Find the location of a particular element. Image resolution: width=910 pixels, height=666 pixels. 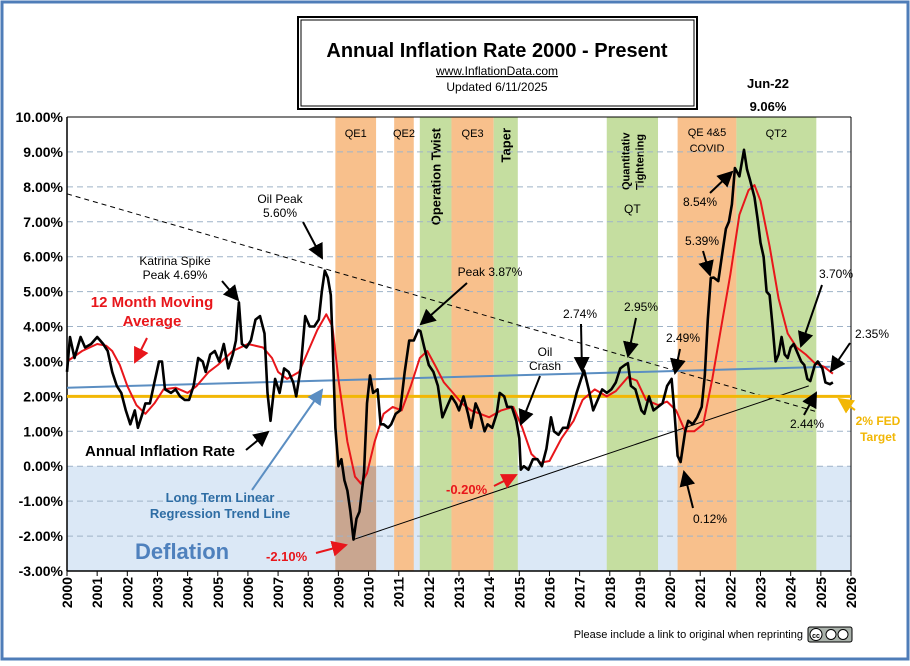

arrow-2024b is located at coordinates (809, 403).